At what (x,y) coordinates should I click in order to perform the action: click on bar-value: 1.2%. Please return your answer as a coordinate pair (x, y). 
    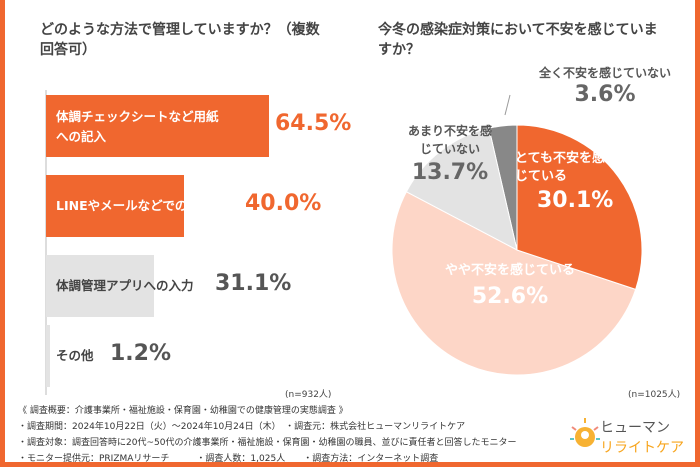
    Looking at the image, I should click on (141, 353).